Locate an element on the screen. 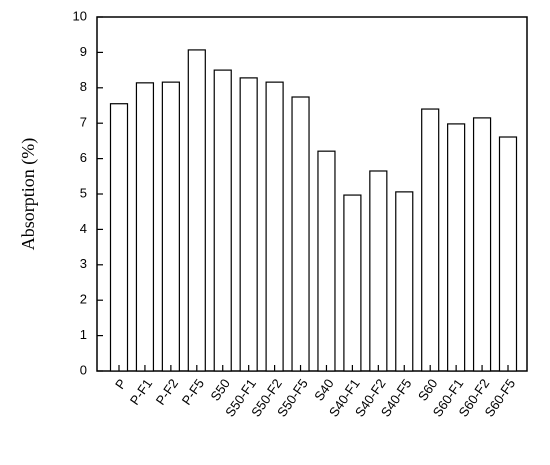  y-tick-label: 4 is located at coordinates (83, 228).